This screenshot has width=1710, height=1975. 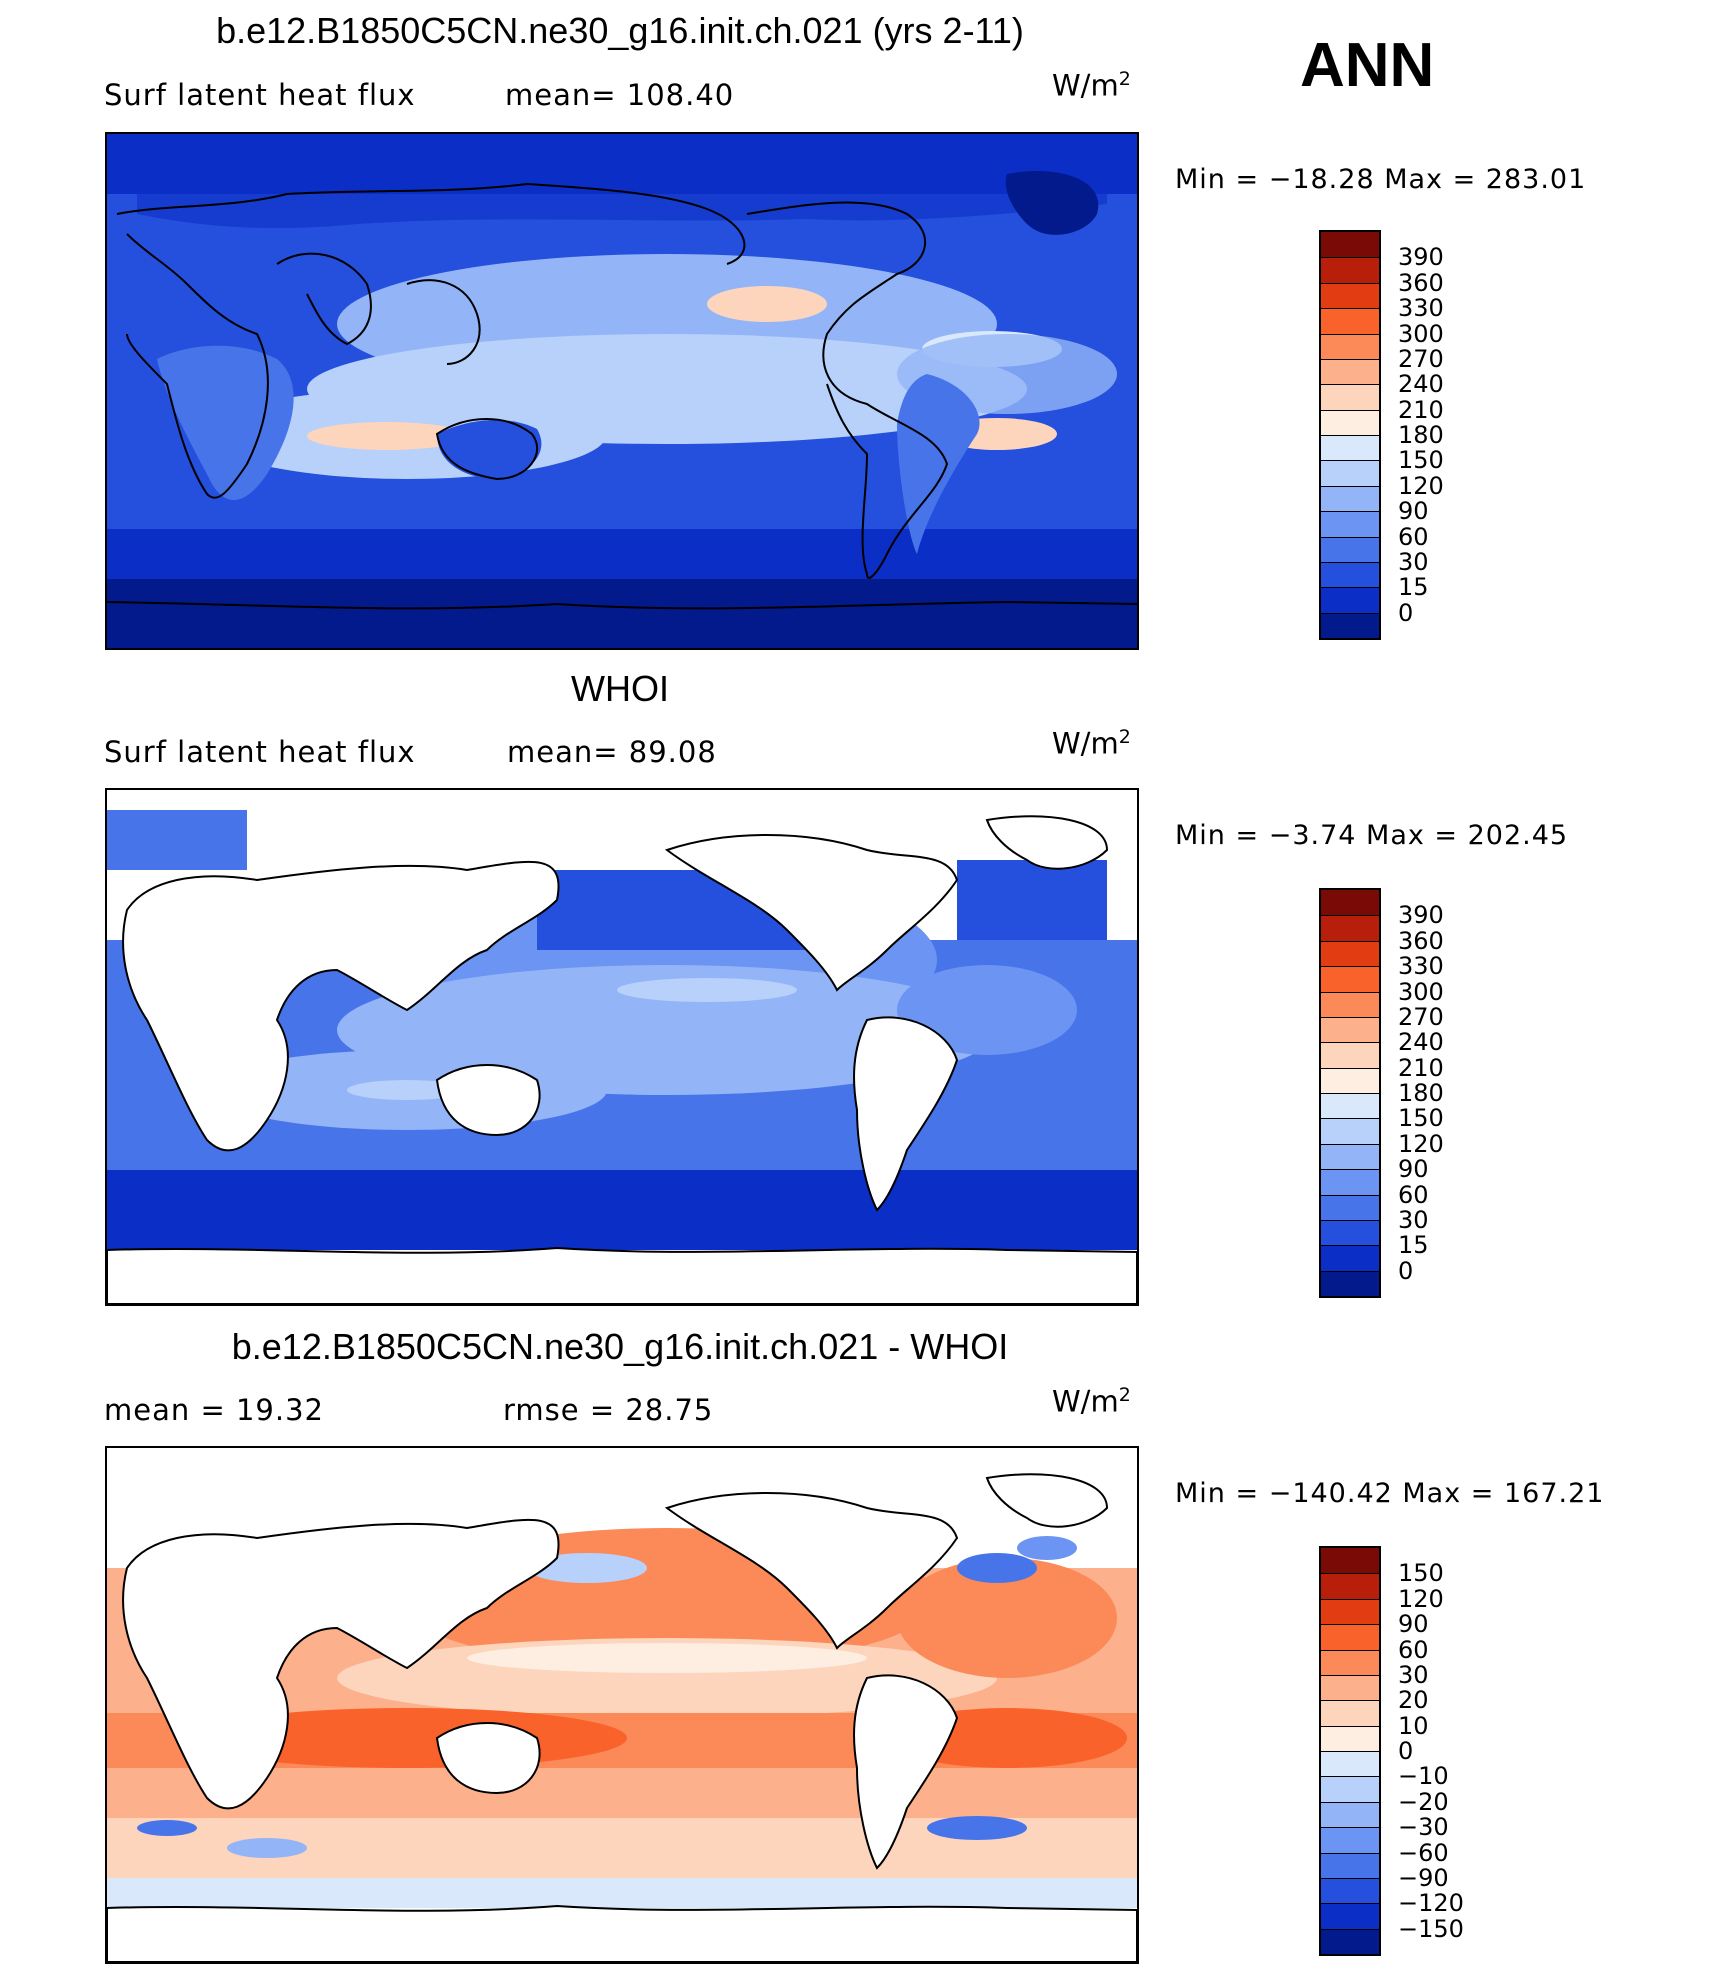 What do you see at coordinates (1421, 358) in the screenshot?
I see `colorbar-tick-label: 270` at bounding box center [1421, 358].